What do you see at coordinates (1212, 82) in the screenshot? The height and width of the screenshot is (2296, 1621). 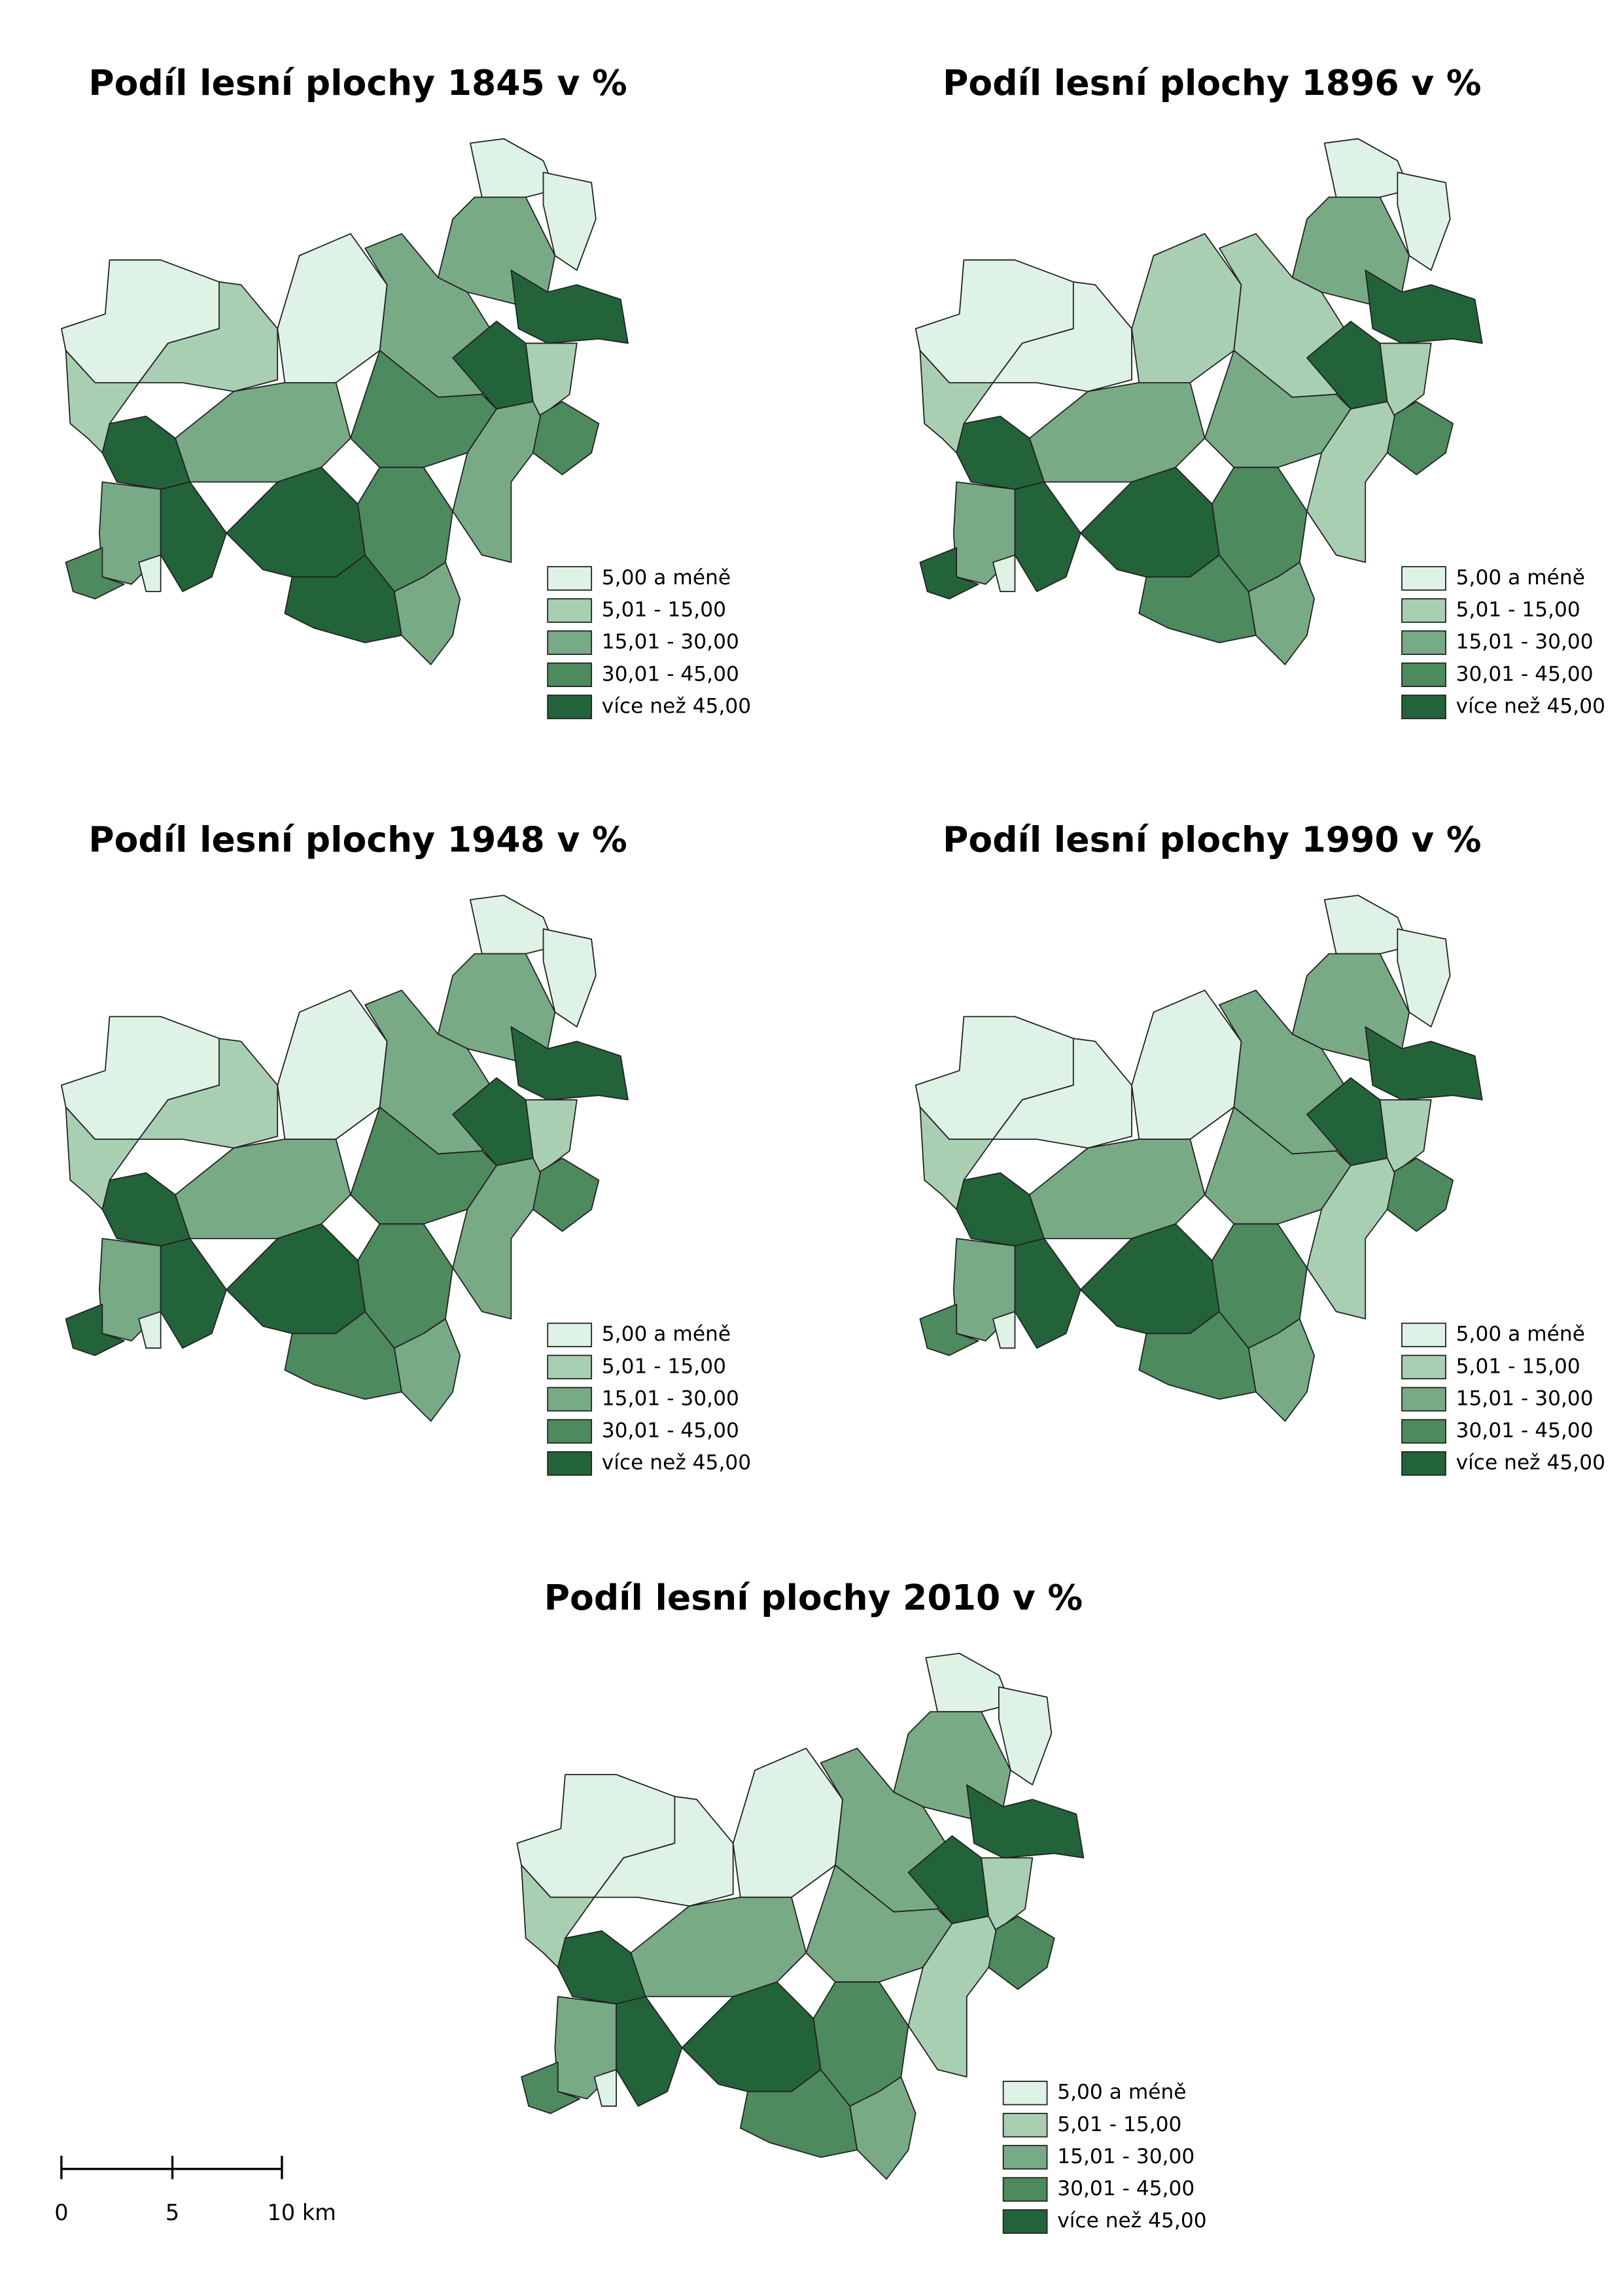 I see `map-title: Podíl lesní plochy 1896 v %` at bounding box center [1212, 82].